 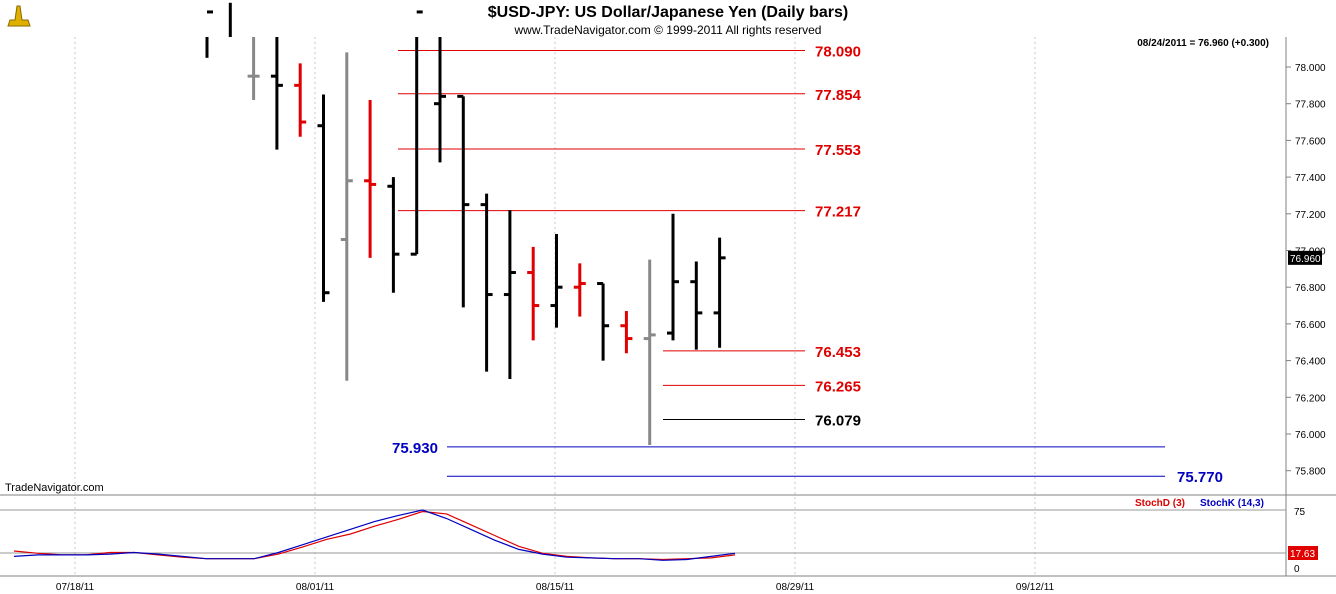 What do you see at coordinates (1200, 477) in the screenshot?
I see `level-label: 75.770` at bounding box center [1200, 477].